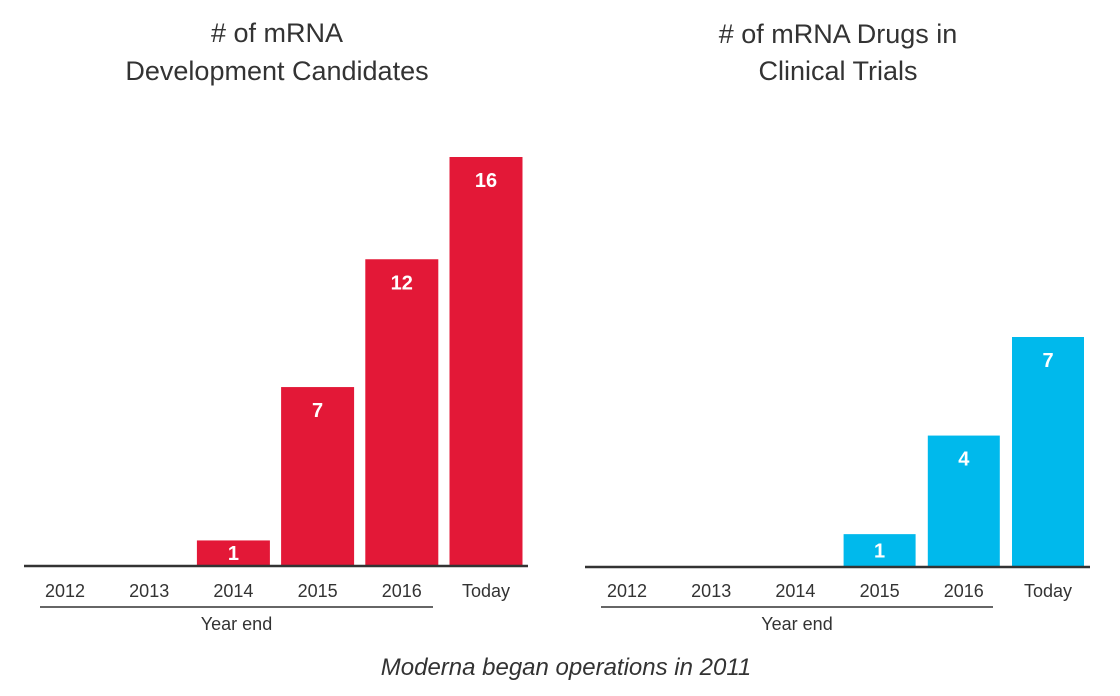 Image resolution: width=1120 pixels, height=696 pixels. What do you see at coordinates (566, 667) in the screenshot?
I see `footnote: Moderna began operations in 2011` at bounding box center [566, 667].